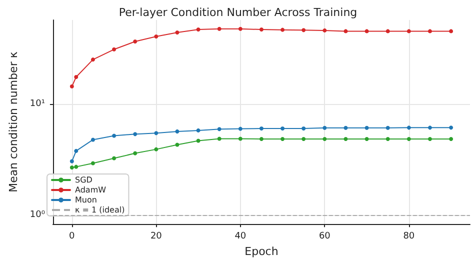 Image resolution: width=476 pixels, height=262 pixels. What do you see at coordinates (409, 237) in the screenshot?
I see `x-tick-label: 80` at bounding box center [409, 237].